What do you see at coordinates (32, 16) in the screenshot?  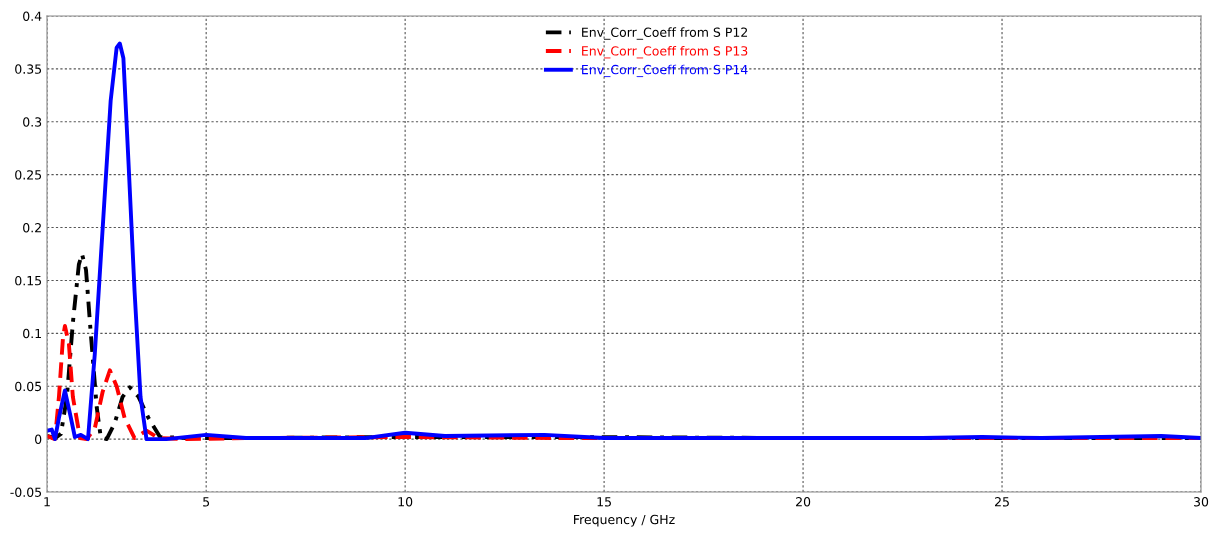 I see `y-tick-label: 0.4` at bounding box center [32, 16].